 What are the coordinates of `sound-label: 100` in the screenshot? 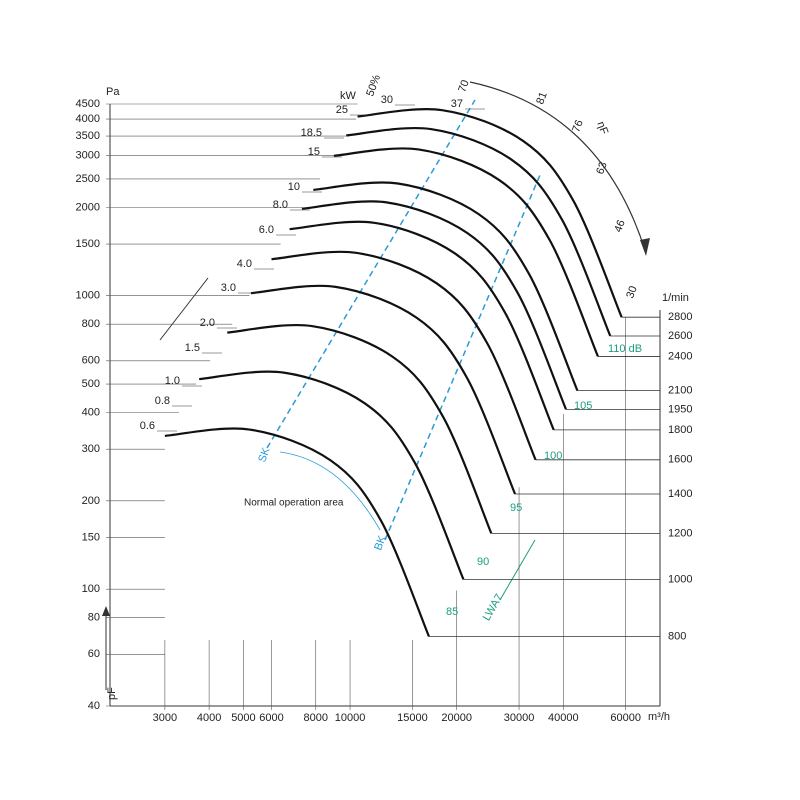 It's located at (553, 456).